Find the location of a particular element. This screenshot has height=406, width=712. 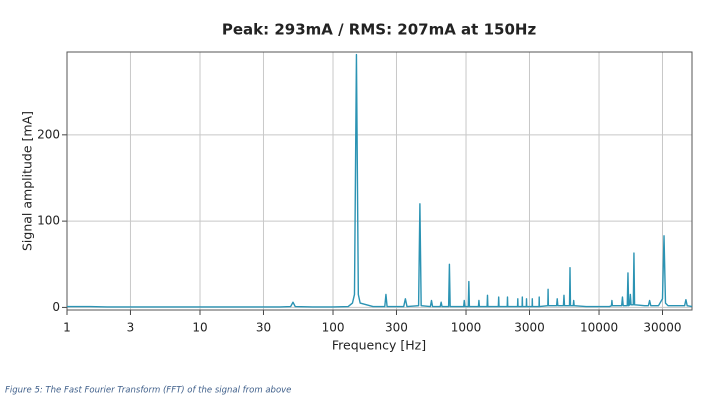

x-tick-label: 10 is located at coordinates (199, 328).